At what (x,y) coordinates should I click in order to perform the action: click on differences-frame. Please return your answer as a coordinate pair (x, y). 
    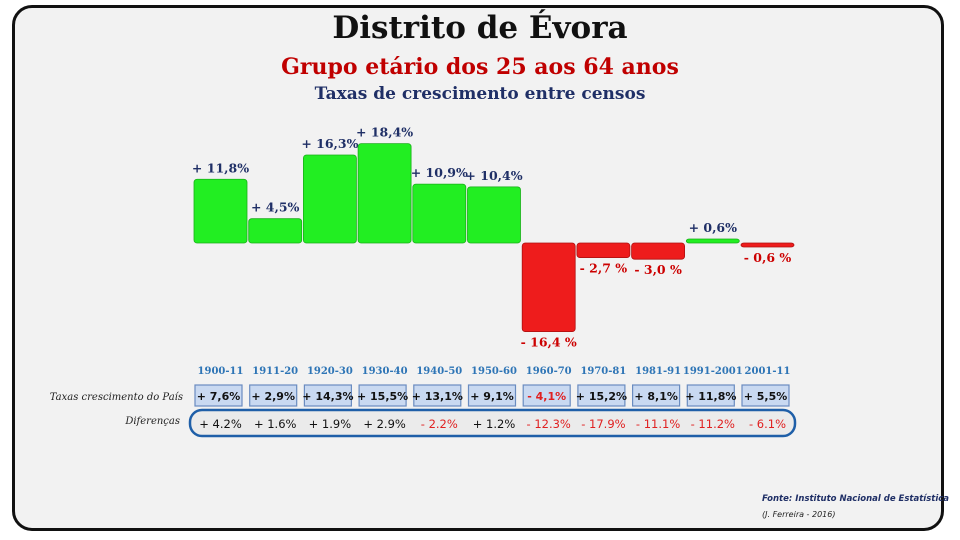
    Looking at the image, I should click on (492, 423).